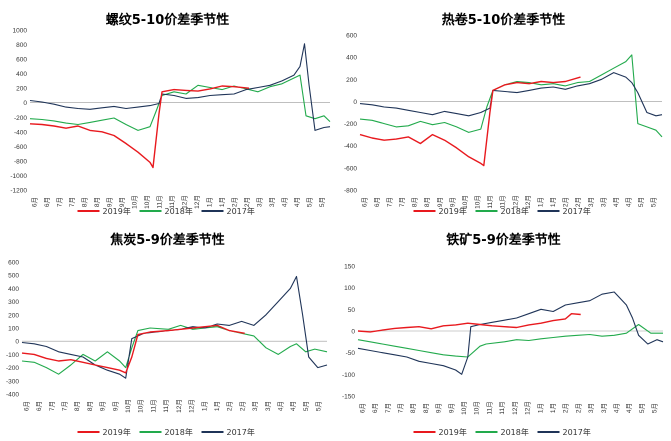 This screenshot has width=671, height=441. I want to click on y-tick-label: -300, so click(12, 381).